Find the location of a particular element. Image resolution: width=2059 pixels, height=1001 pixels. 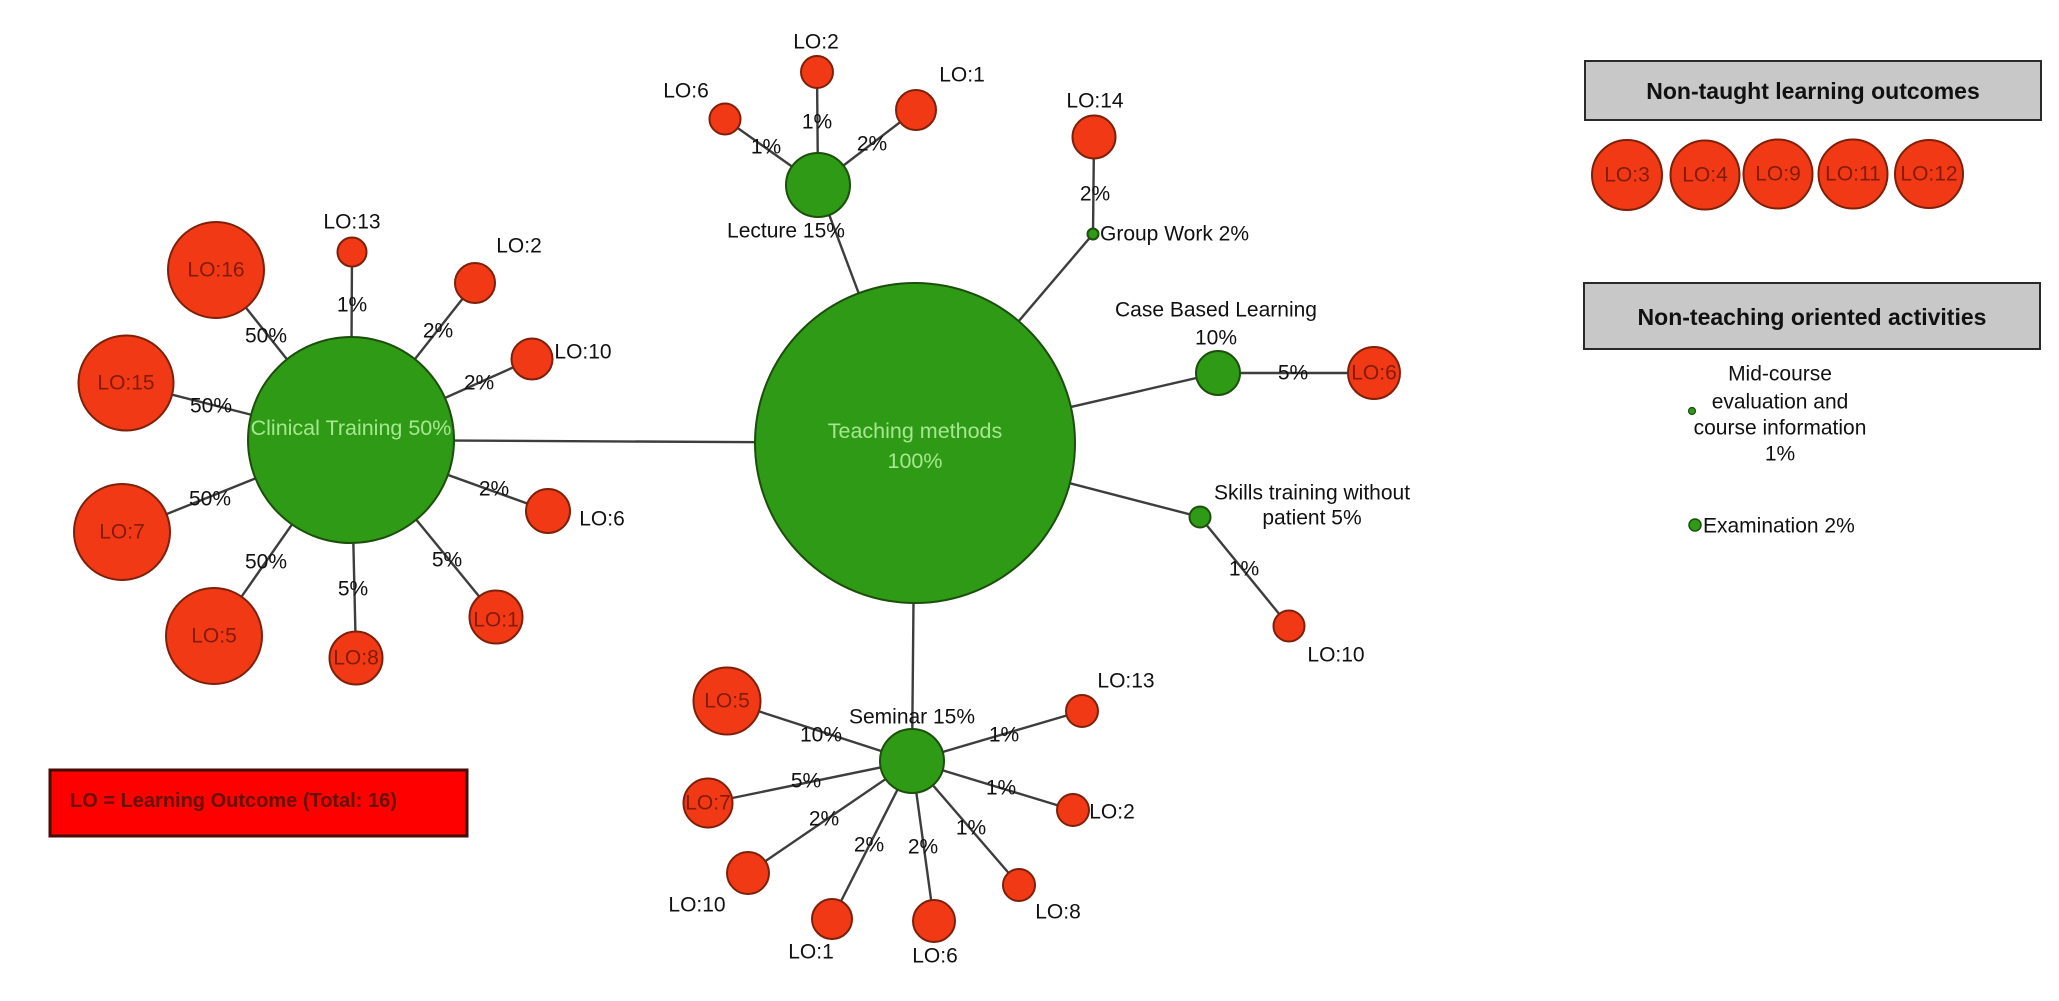

svg-text:Non-teaching oriented activiti: Non-teaching oriented activities is located at coordinates (1812, 317).